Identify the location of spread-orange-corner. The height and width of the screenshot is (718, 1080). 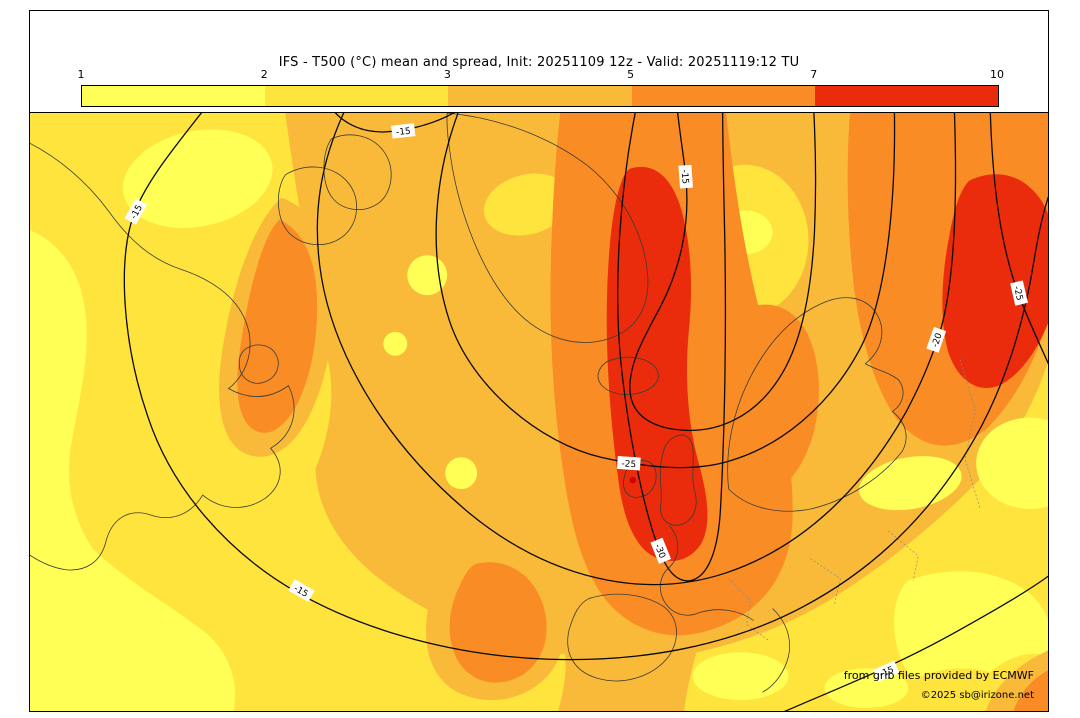
(1030, 690).